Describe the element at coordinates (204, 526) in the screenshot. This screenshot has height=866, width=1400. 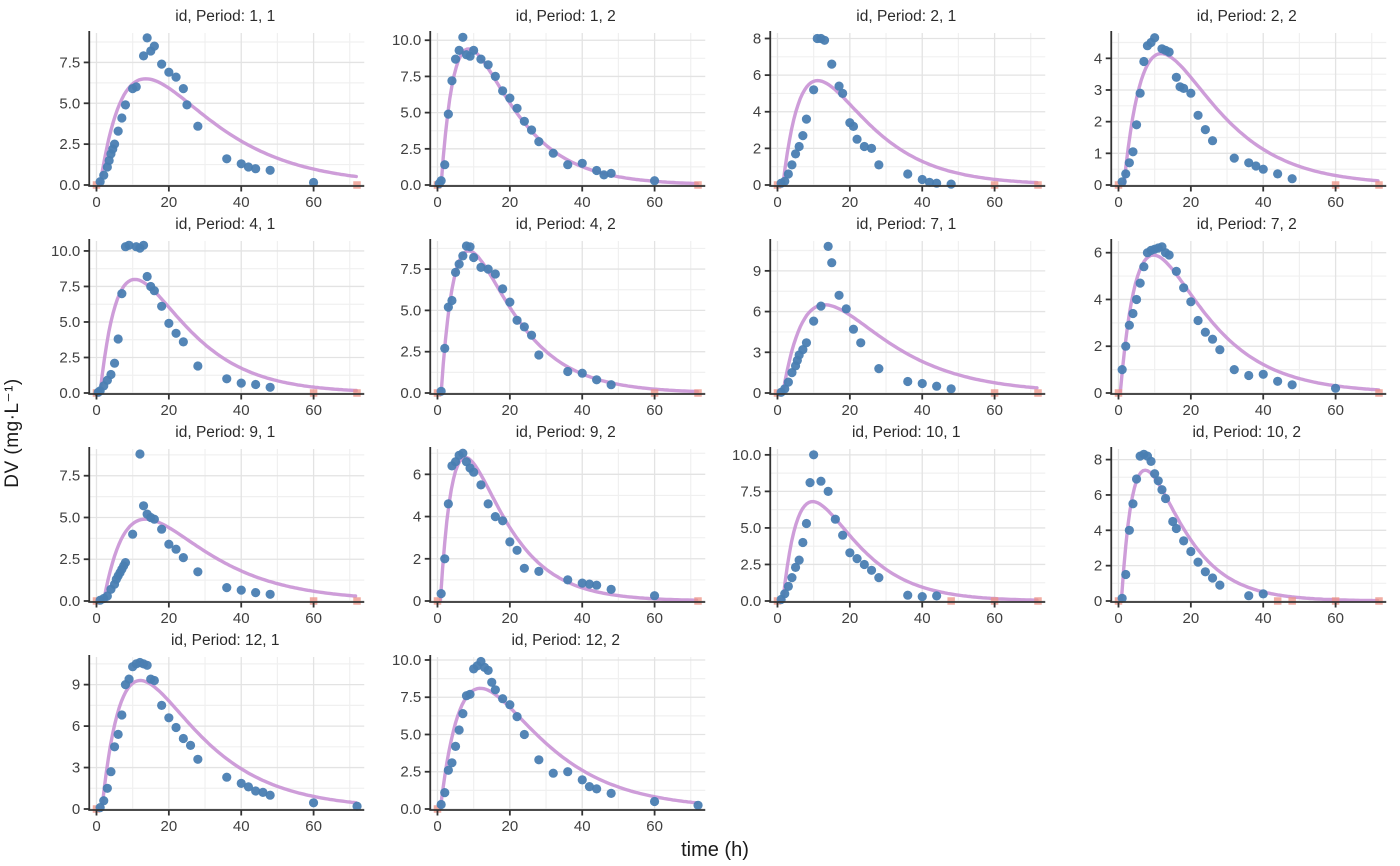
I see `facet-panel: id, Period: 9, 1 0 20 40 60 0.0 2.5 5.0 7.5` at that location.